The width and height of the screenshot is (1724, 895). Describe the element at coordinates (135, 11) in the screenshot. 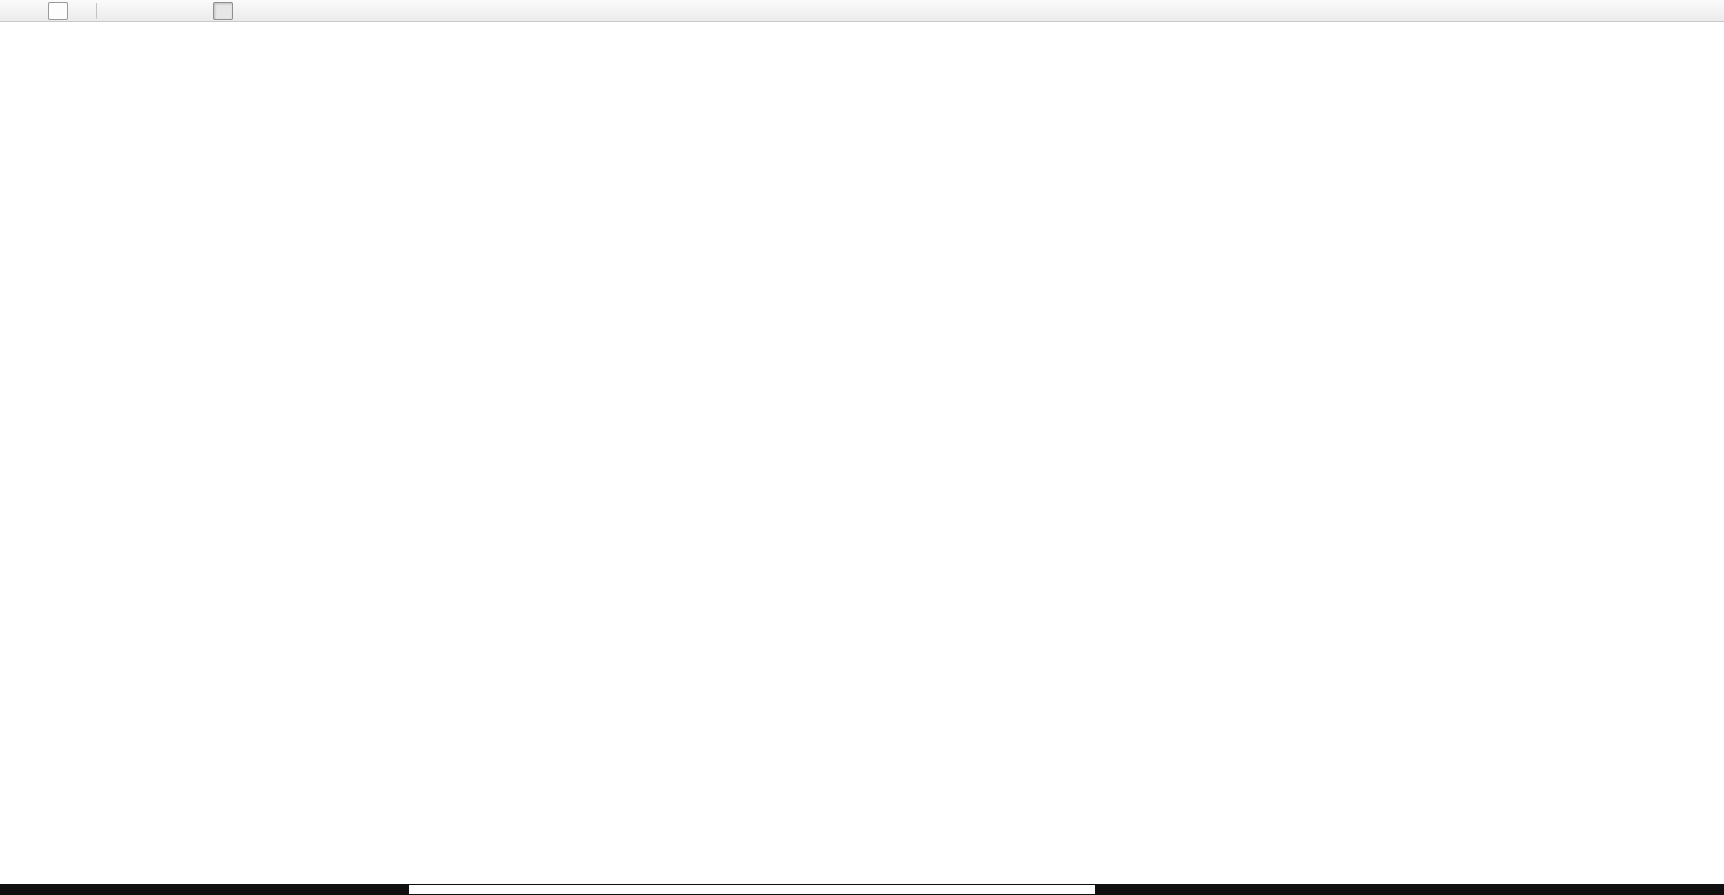

I see `timeframe-m5-button` at that location.